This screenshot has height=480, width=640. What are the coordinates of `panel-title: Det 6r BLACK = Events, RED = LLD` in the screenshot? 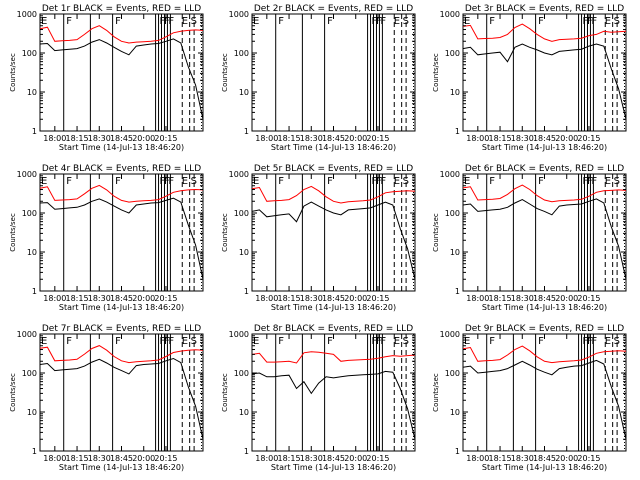 It's located at (544, 169).